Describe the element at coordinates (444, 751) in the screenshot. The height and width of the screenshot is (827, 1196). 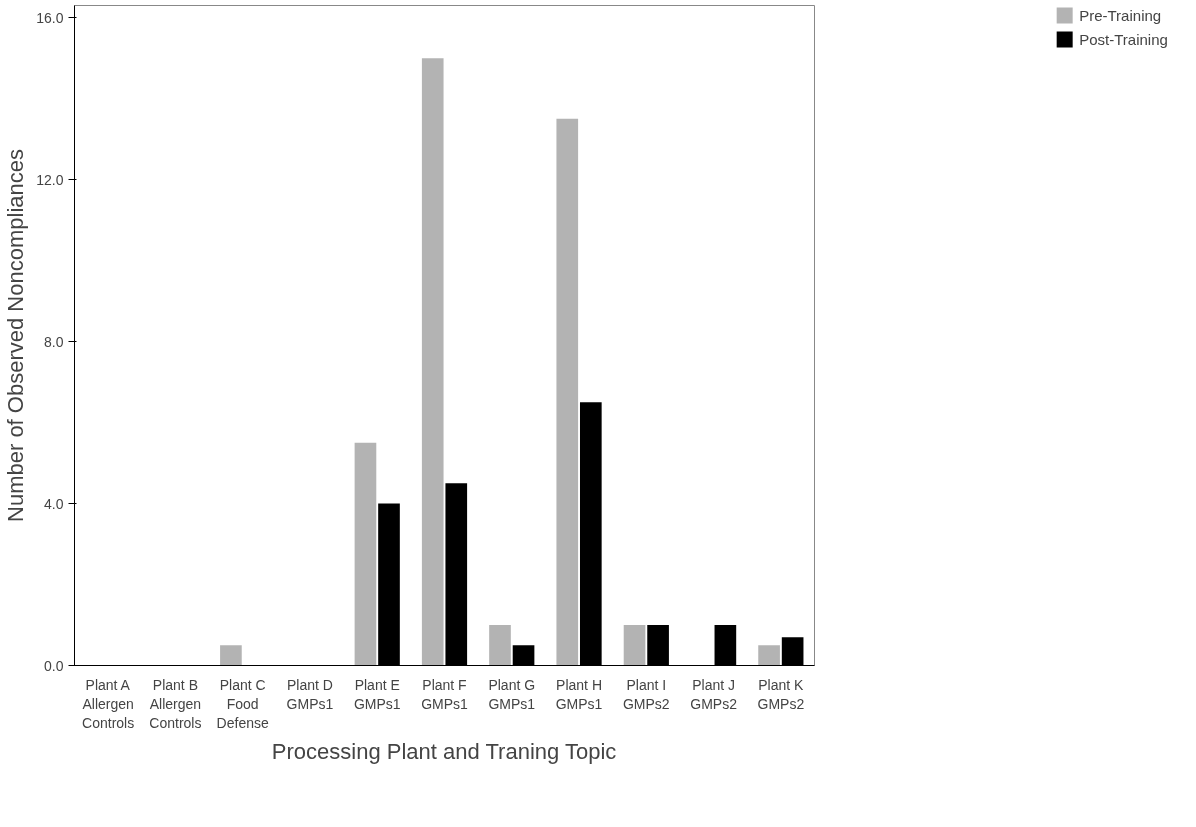
I see `x-axis-title: Processing Plant and Traning Topic` at that location.